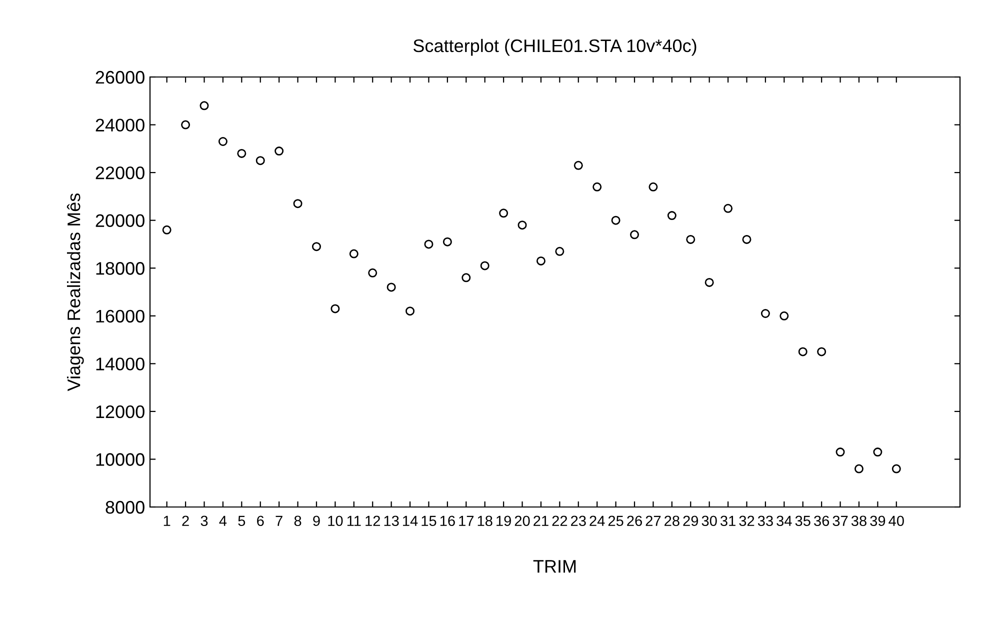 The height and width of the screenshot is (622, 997). I want to click on x-tick-label: 1, so click(167, 521).